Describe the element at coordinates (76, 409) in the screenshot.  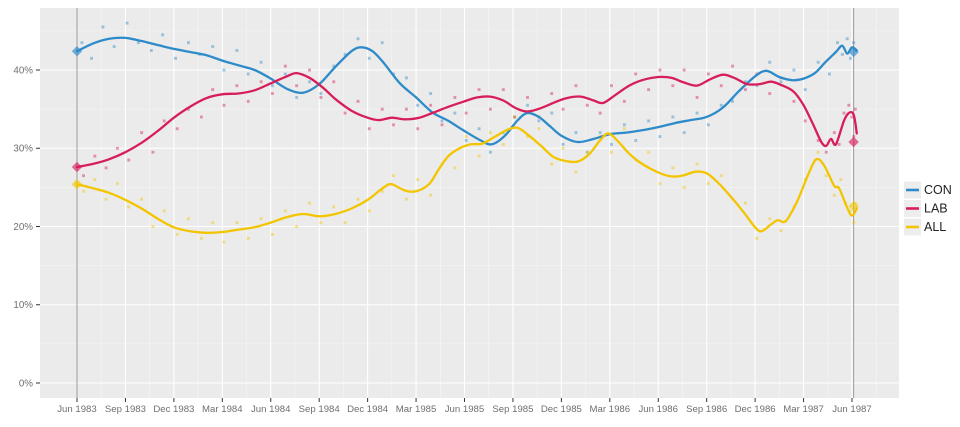
I see `x-tick-label: Jun 1983` at that location.